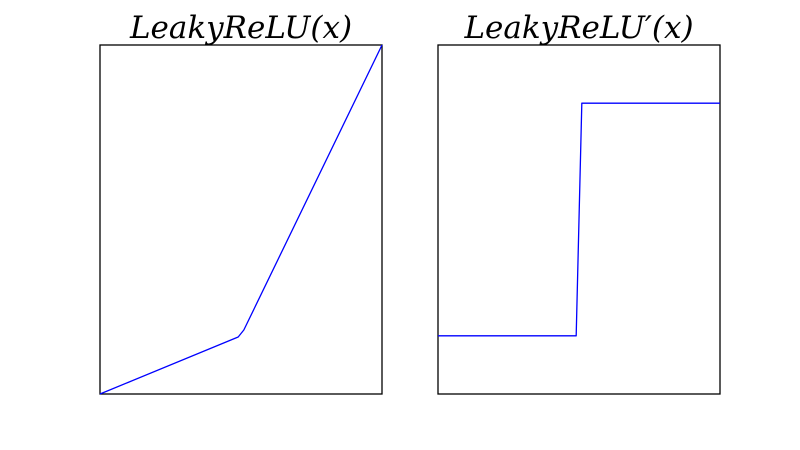 Image resolution: width=800 pixels, height=450 pixels. What do you see at coordinates (240, 28) in the screenshot?
I see `chart-title: LeakyReLU(x)` at bounding box center [240, 28].